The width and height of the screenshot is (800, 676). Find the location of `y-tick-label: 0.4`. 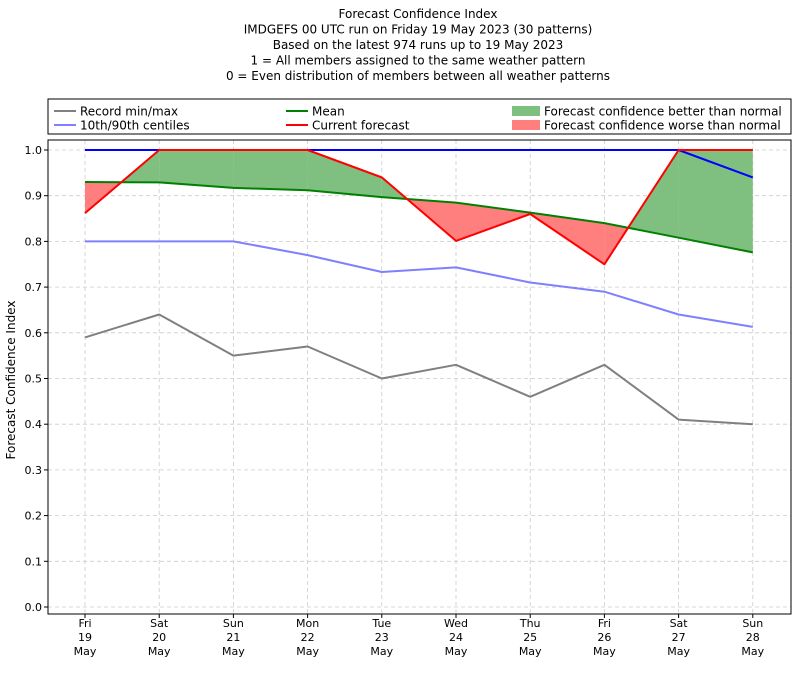

y-tick-label: 0.4 is located at coordinates (34, 424).